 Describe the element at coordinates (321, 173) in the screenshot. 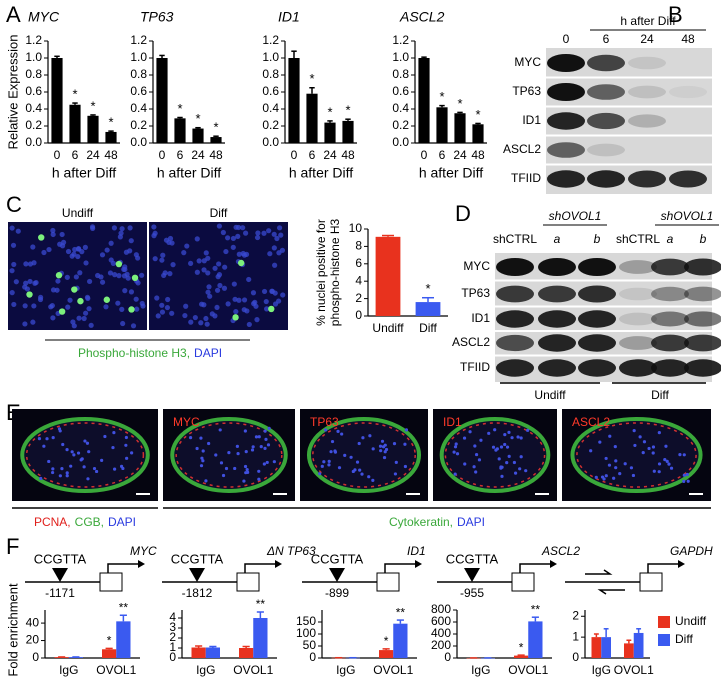

I see `x-axis-title: h after Diff` at that location.